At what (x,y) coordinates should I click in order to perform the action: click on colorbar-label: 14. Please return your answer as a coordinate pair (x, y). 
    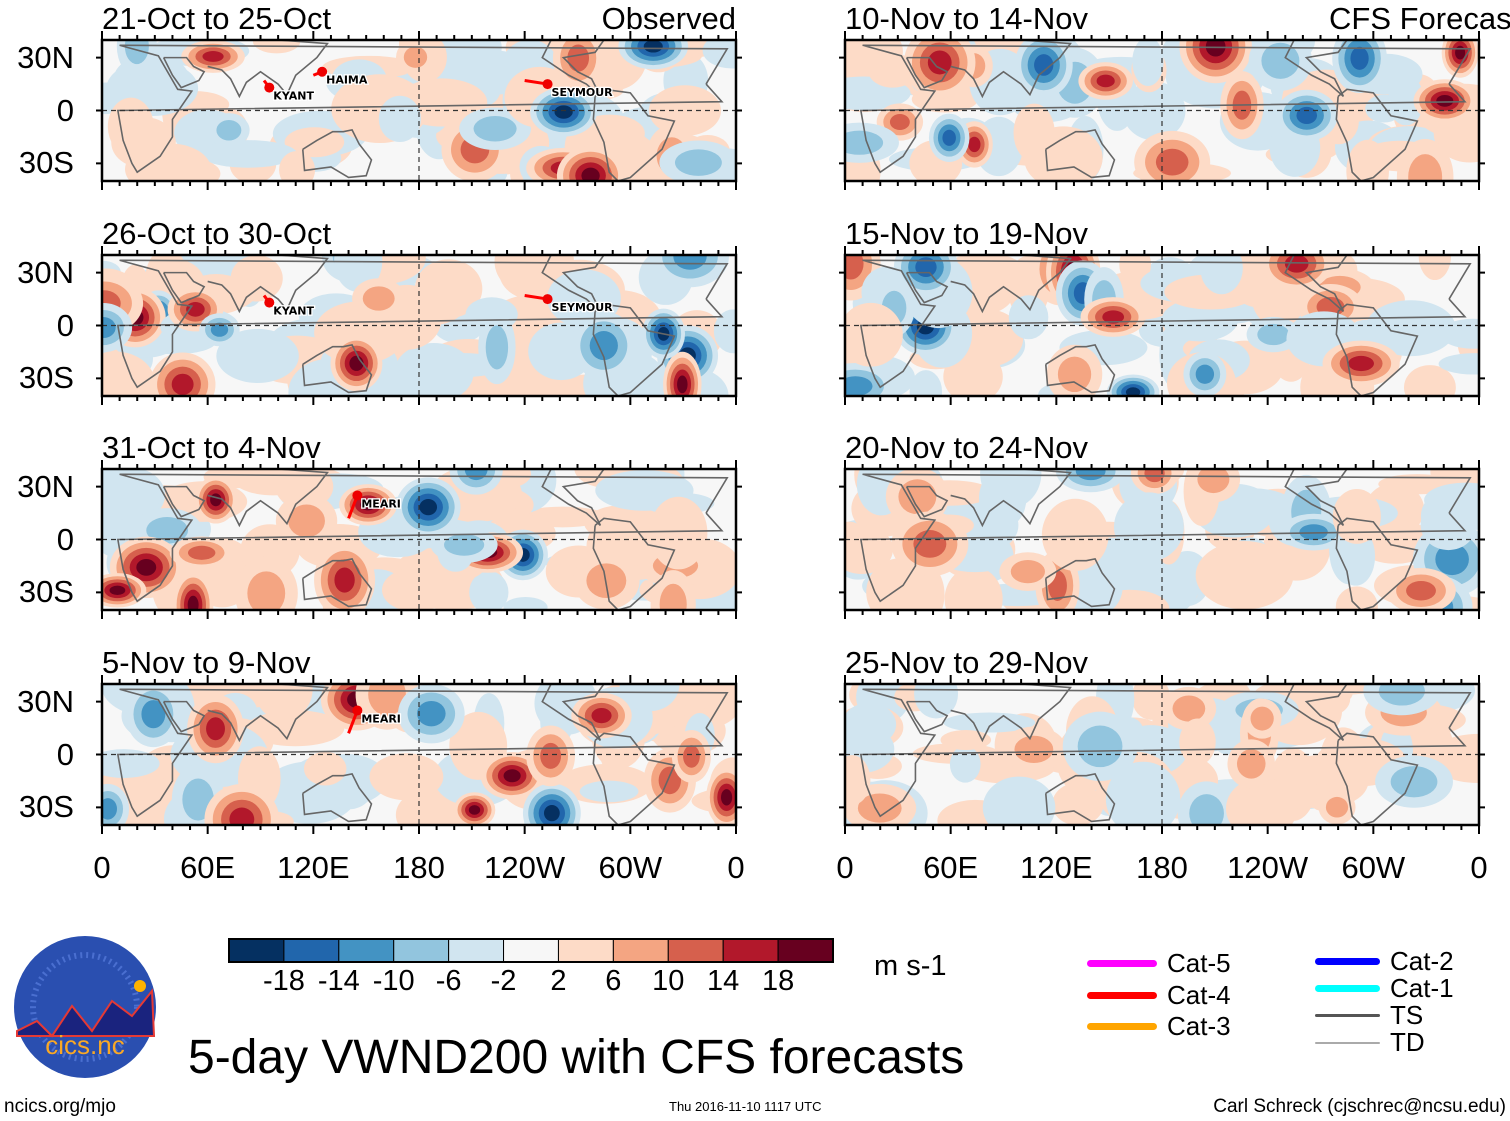
    Looking at the image, I should click on (723, 981).